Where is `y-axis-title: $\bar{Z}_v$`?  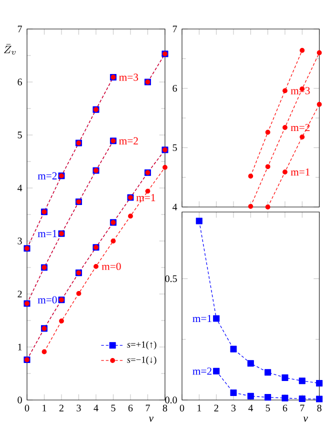 y-axis-title: $\bar{Z}_v$ is located at coordinates (10, 49).